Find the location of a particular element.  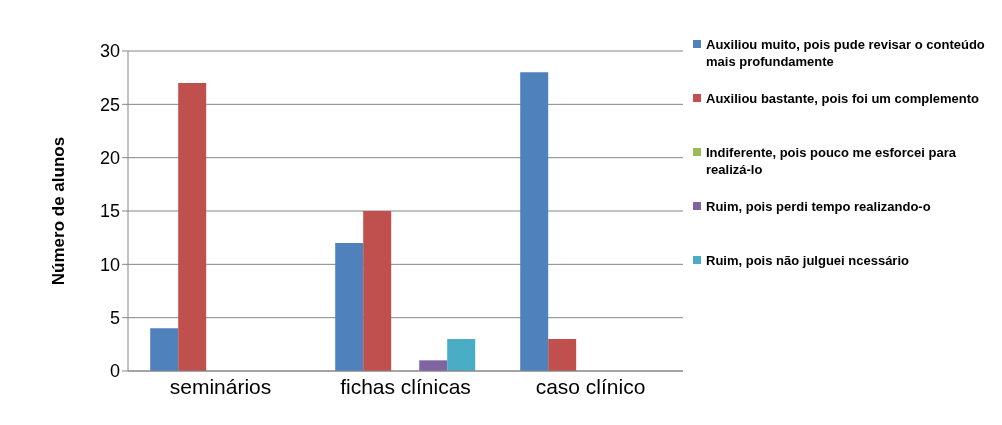

y-tick-label: 5 is located at coordinates (114, 318).